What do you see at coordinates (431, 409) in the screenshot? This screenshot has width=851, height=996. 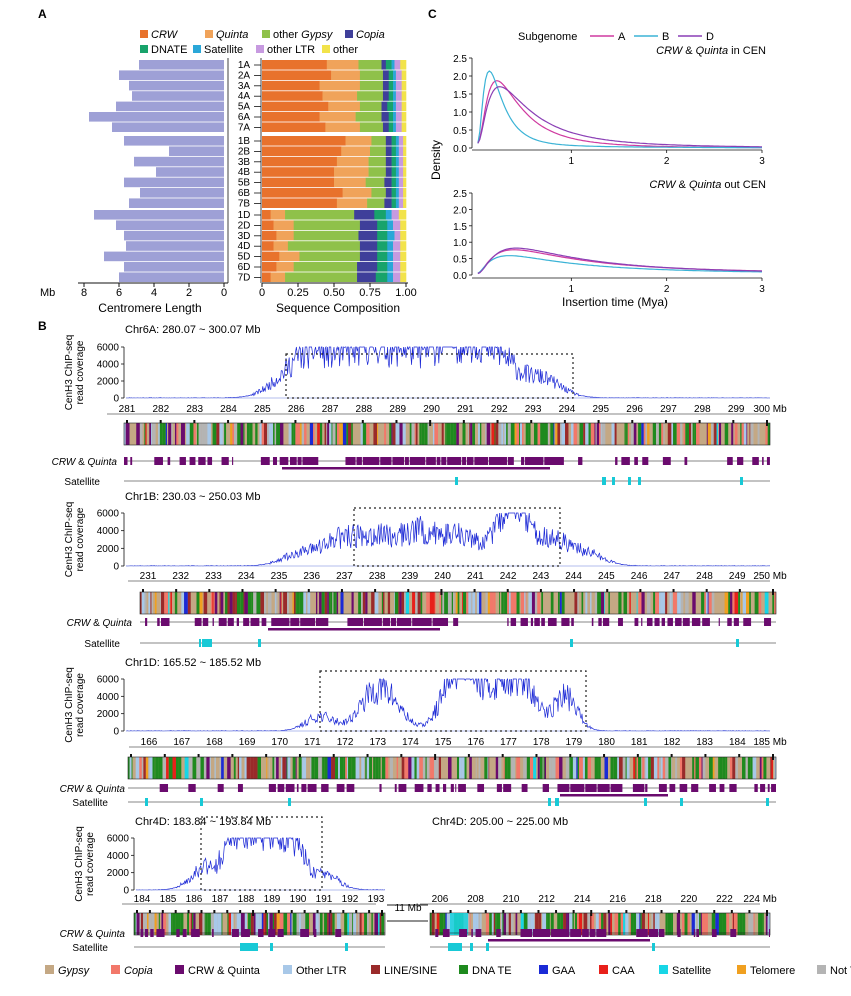 I see `position-tick: 290` at bounding box center [431, 409].